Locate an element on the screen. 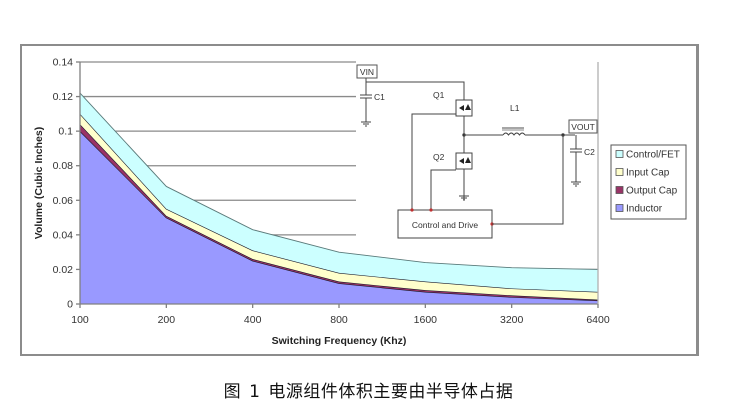 Image resolution: width=737 pixels, height=405 pixels. caption-number: 1 is located at coordinates (255, 392).